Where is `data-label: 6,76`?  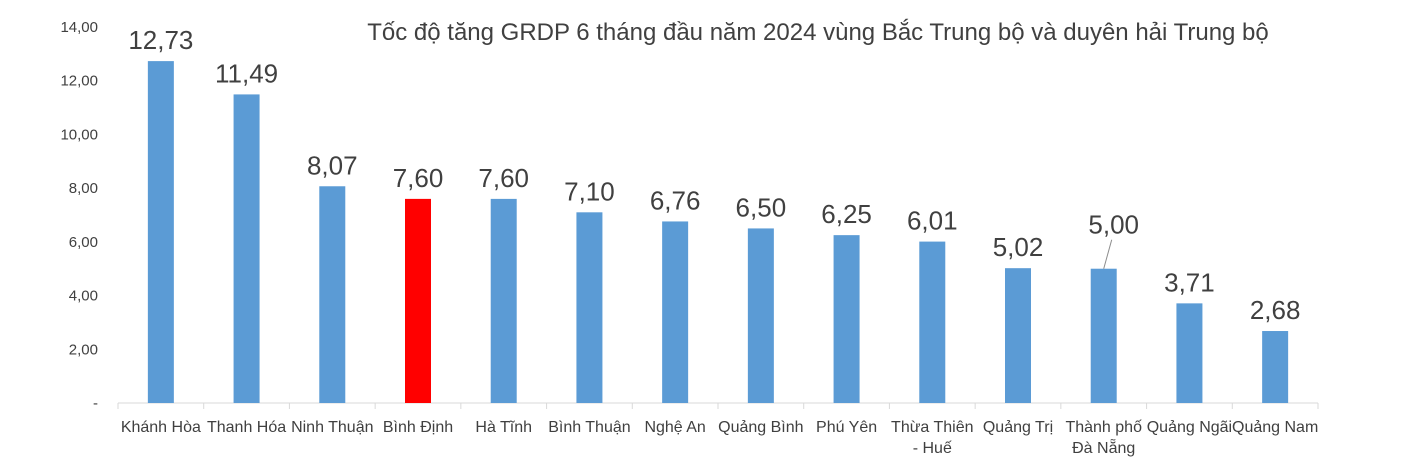
data-label: 6,76 is located at coordinates (675, 200).